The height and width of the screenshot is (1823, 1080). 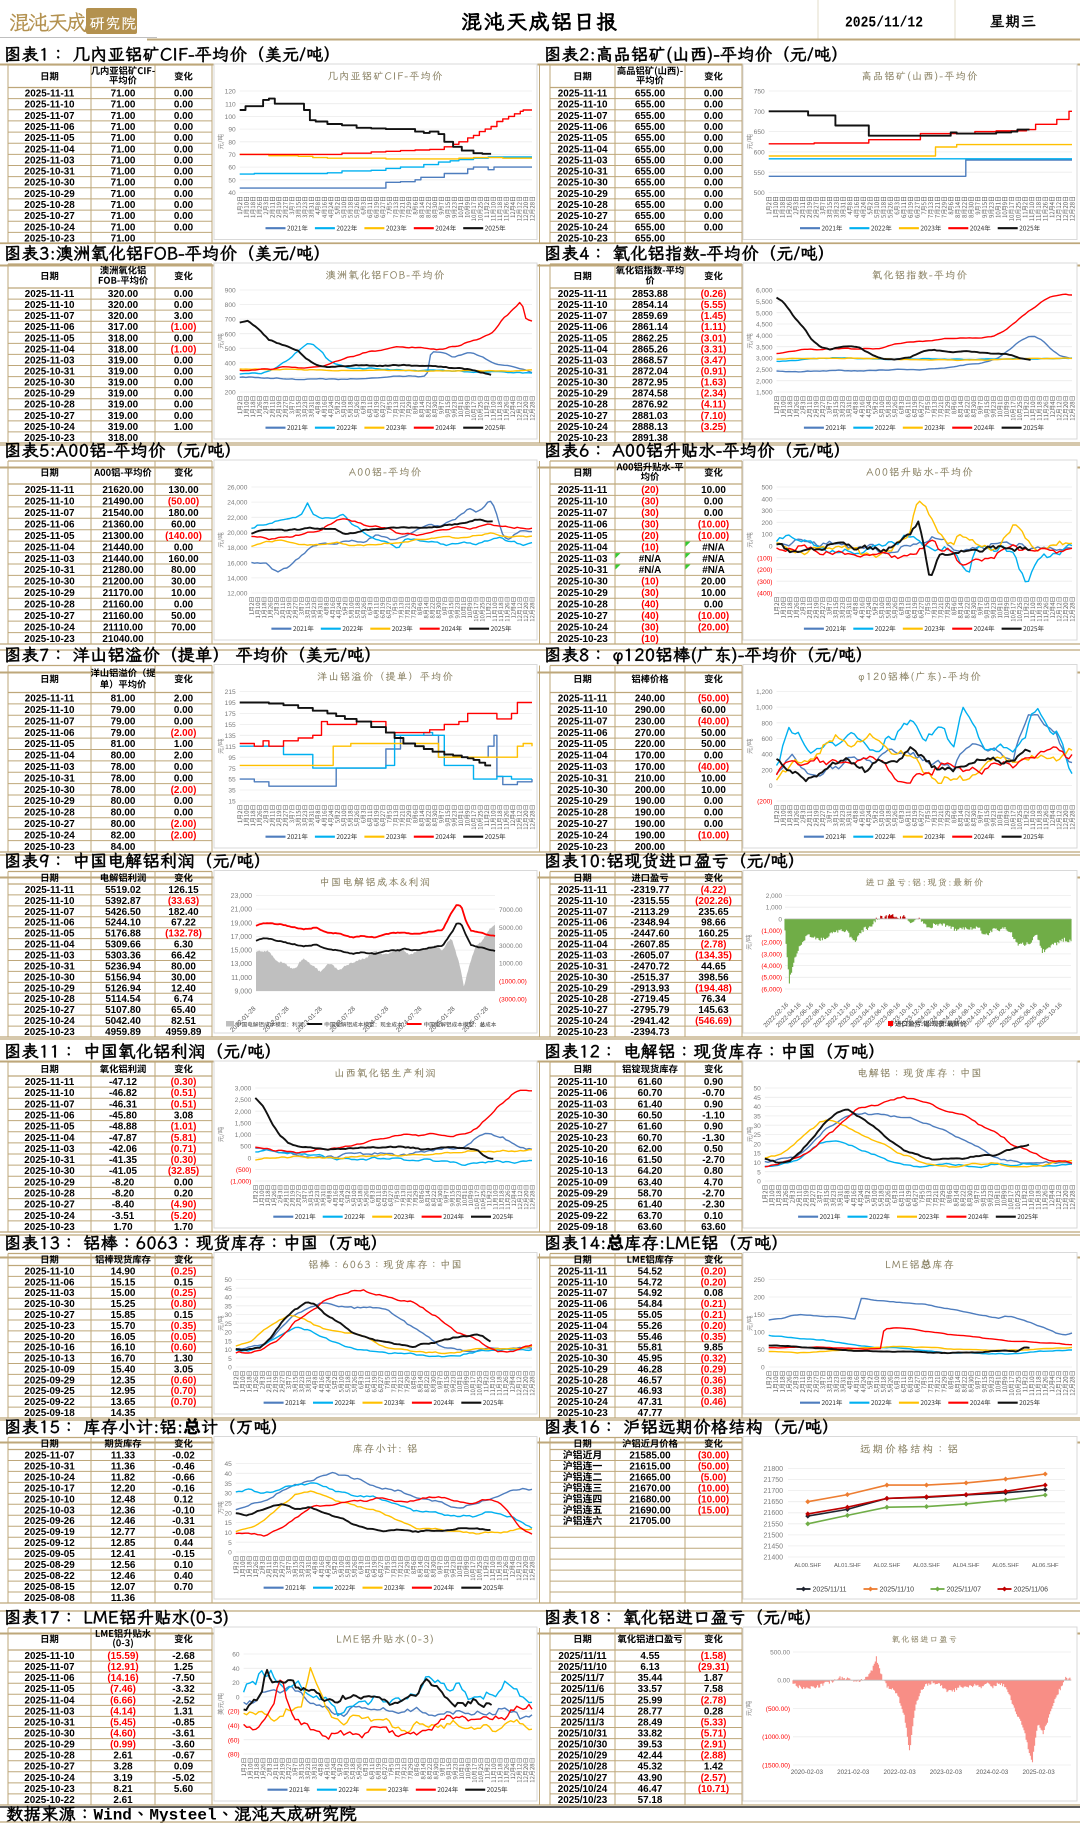 What do you see at coordinates (764, 336) in the screenshot?
I see `svg-text: 4,000` at bounding box center [764, 336].